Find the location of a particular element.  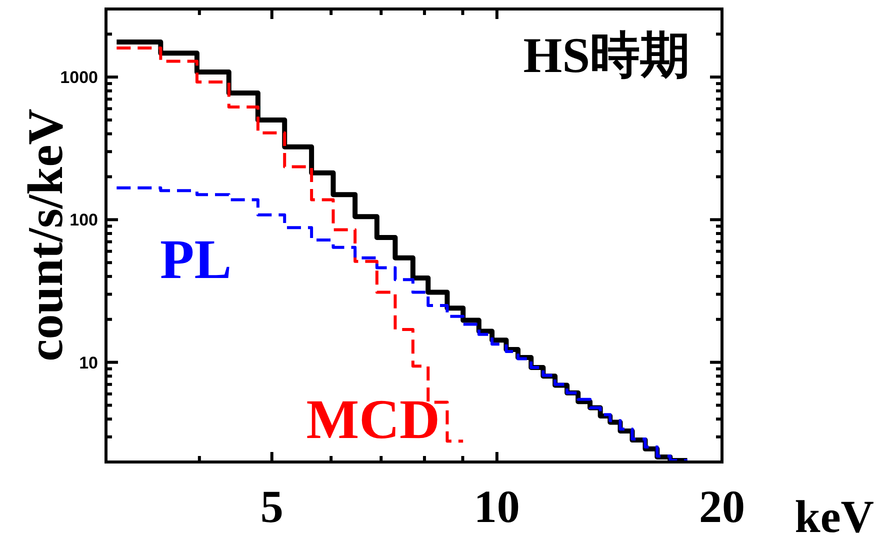

chart-title: HS時期 is located at coordinates (606, 55).